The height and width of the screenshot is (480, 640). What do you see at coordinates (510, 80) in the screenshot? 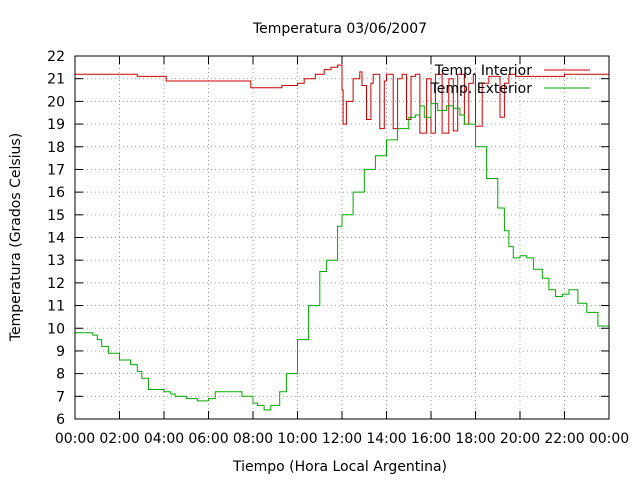
I see `legend: Temp. Interior Temp. Exterior` at bounding box center [510, 80].